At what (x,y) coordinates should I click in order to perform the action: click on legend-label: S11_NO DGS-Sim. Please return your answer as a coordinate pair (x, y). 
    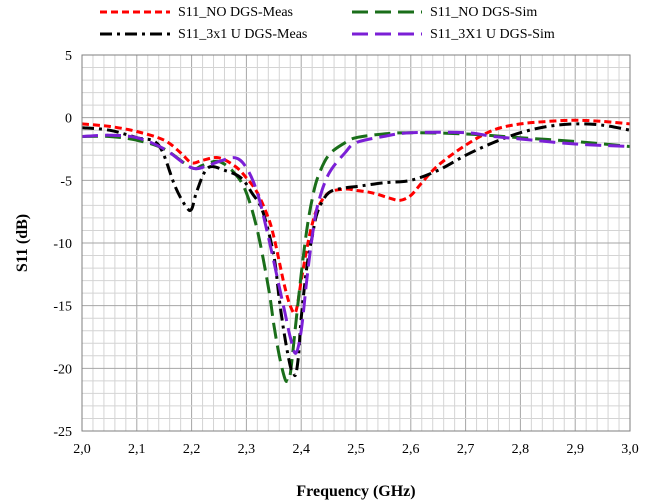
    Looking at the image, I should click on (483, 12).